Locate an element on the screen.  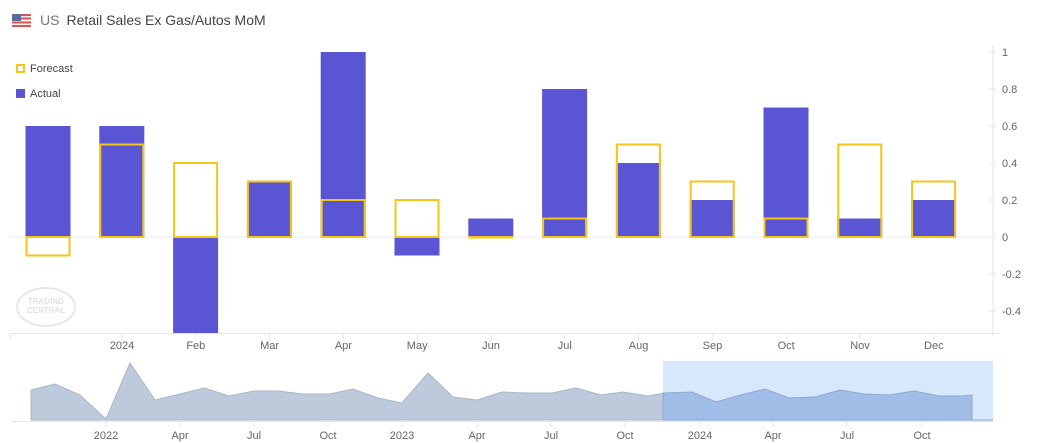
legend-label-forecast: Forecast is located at coordinates (51, 68).